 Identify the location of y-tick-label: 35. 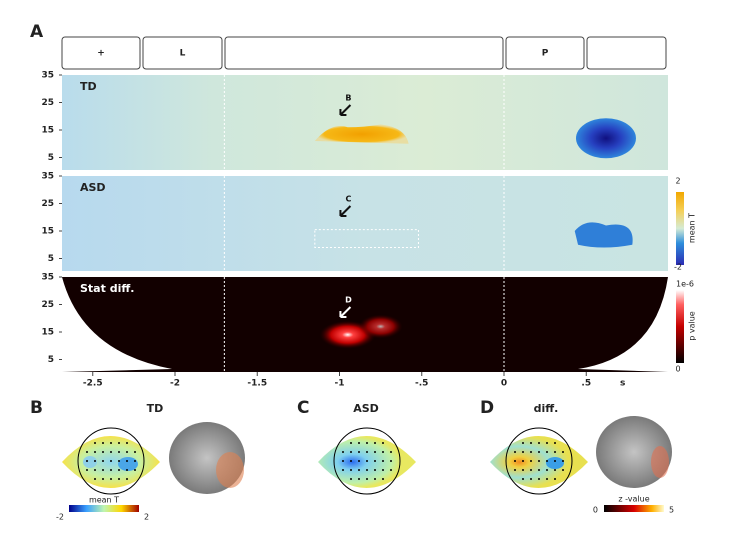
(47, 76).